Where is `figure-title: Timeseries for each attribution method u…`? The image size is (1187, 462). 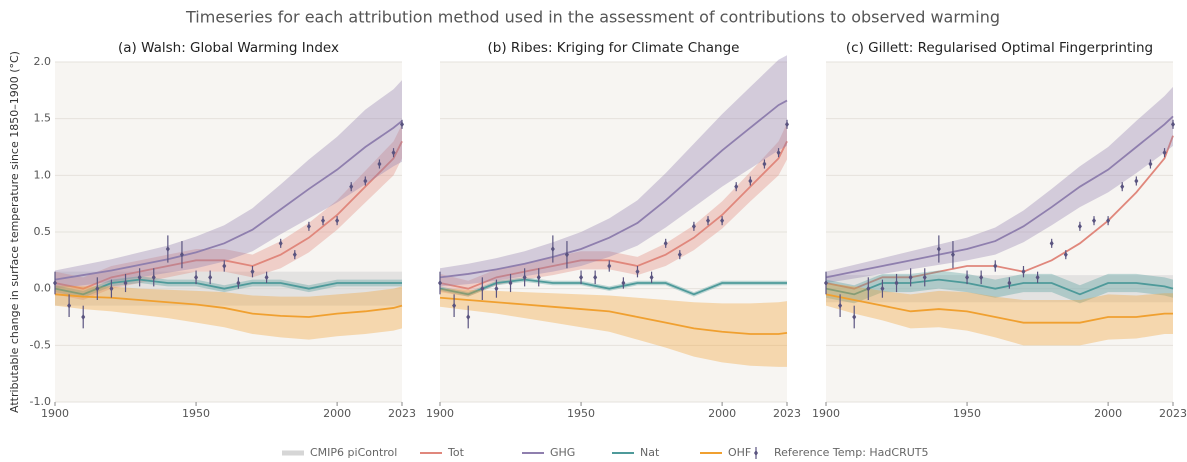 figure-title: Timeseries for each attribution method u… is located at coordinates (592, 17).